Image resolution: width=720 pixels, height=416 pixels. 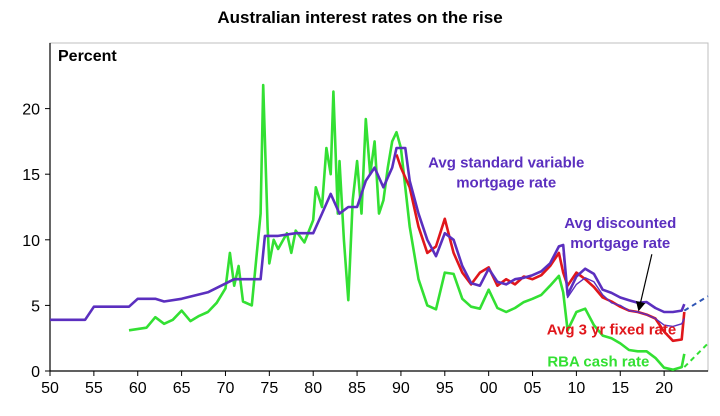 What do you see at coordinates (620, 388) in the screenshot?
I see `x-tick-label: 15` at bounding box center [620, 388].